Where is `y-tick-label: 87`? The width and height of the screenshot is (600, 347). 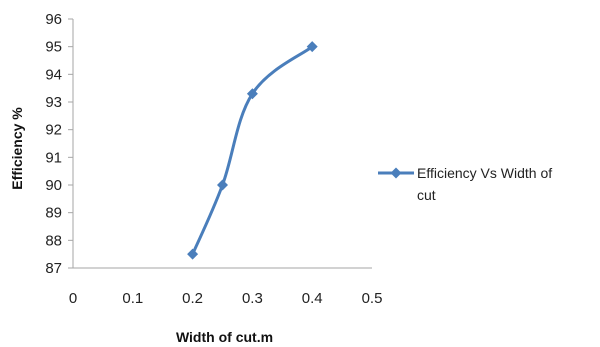 y-tick-label: 87 is located at coordinates (53, 268).